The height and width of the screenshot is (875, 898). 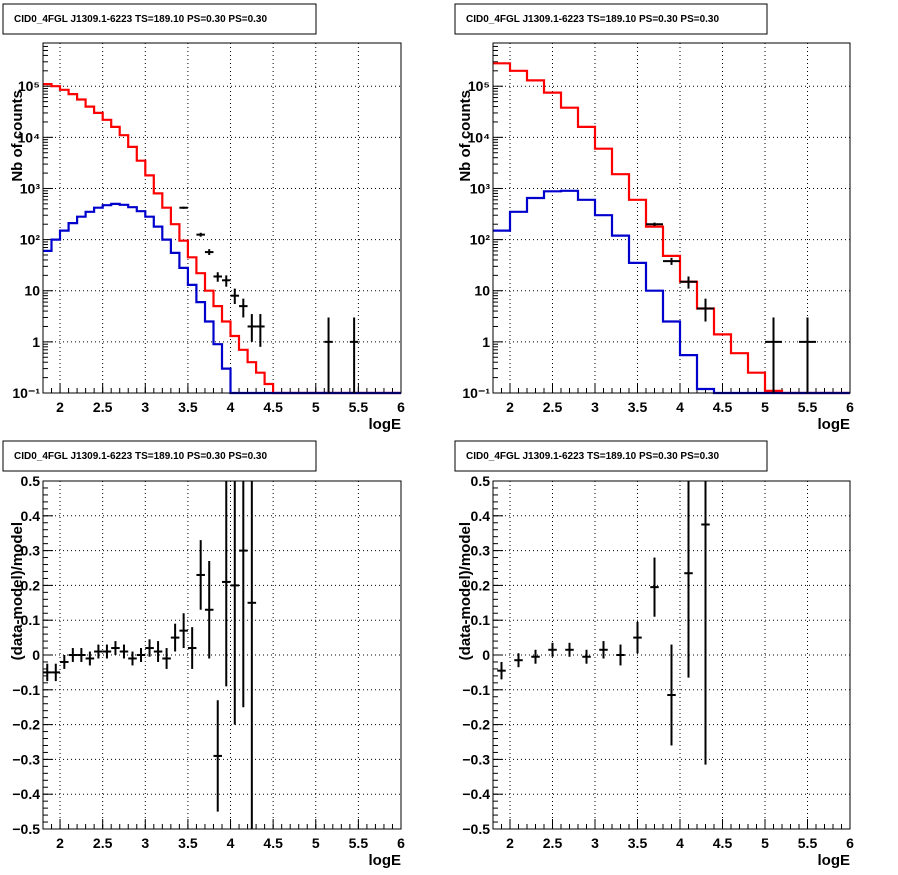 I want to click on y-tick-label: 10³, so click(x=30, y=188).